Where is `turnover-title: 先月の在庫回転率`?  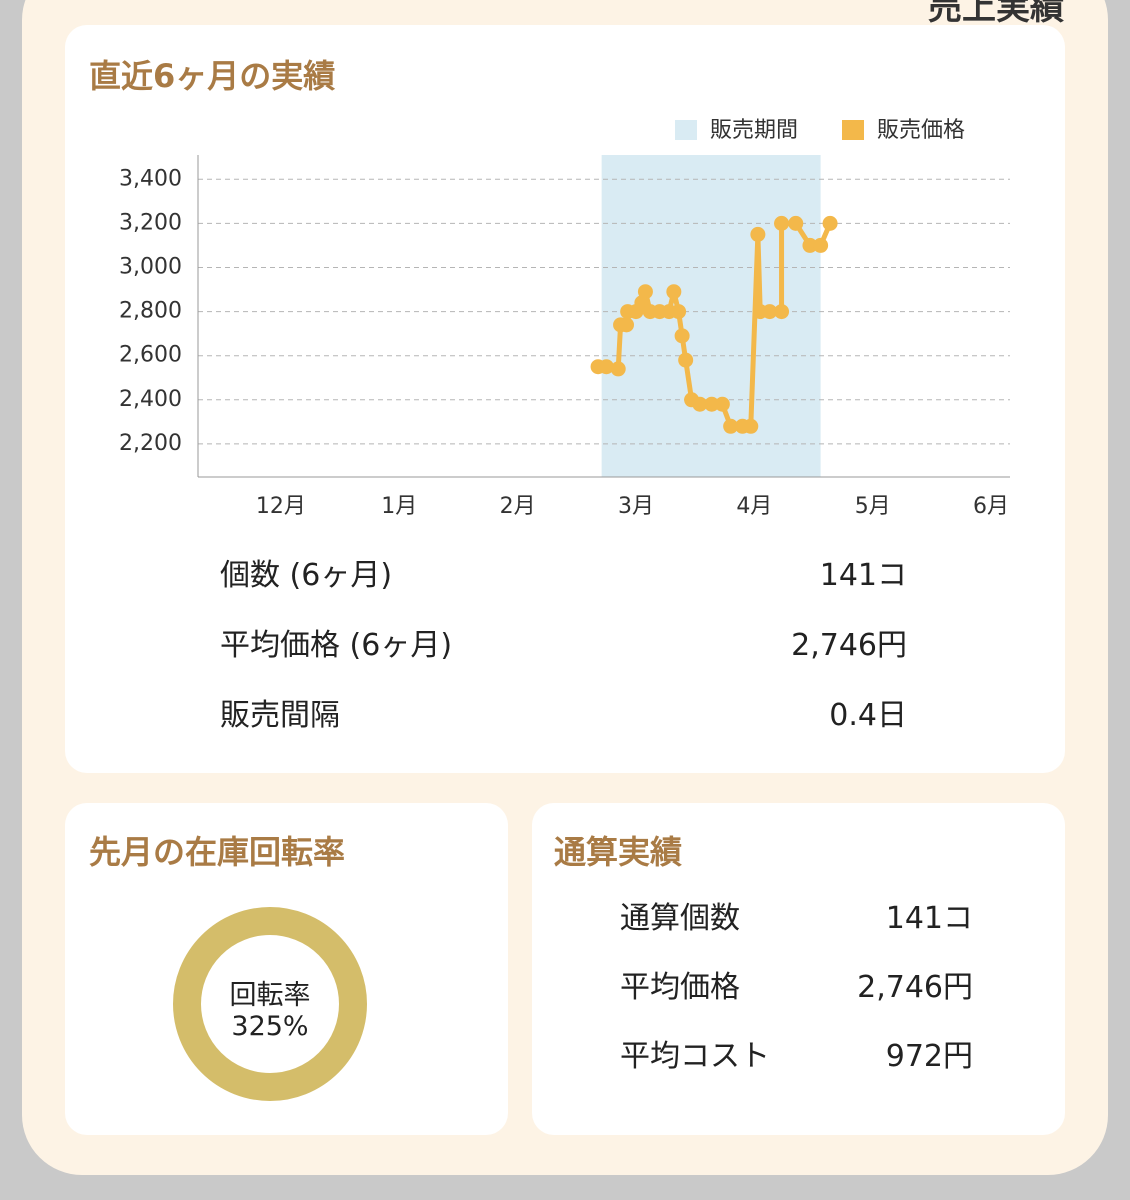 turnover-title: 先月の在庫回転率 is located at coordinates (217, 852).